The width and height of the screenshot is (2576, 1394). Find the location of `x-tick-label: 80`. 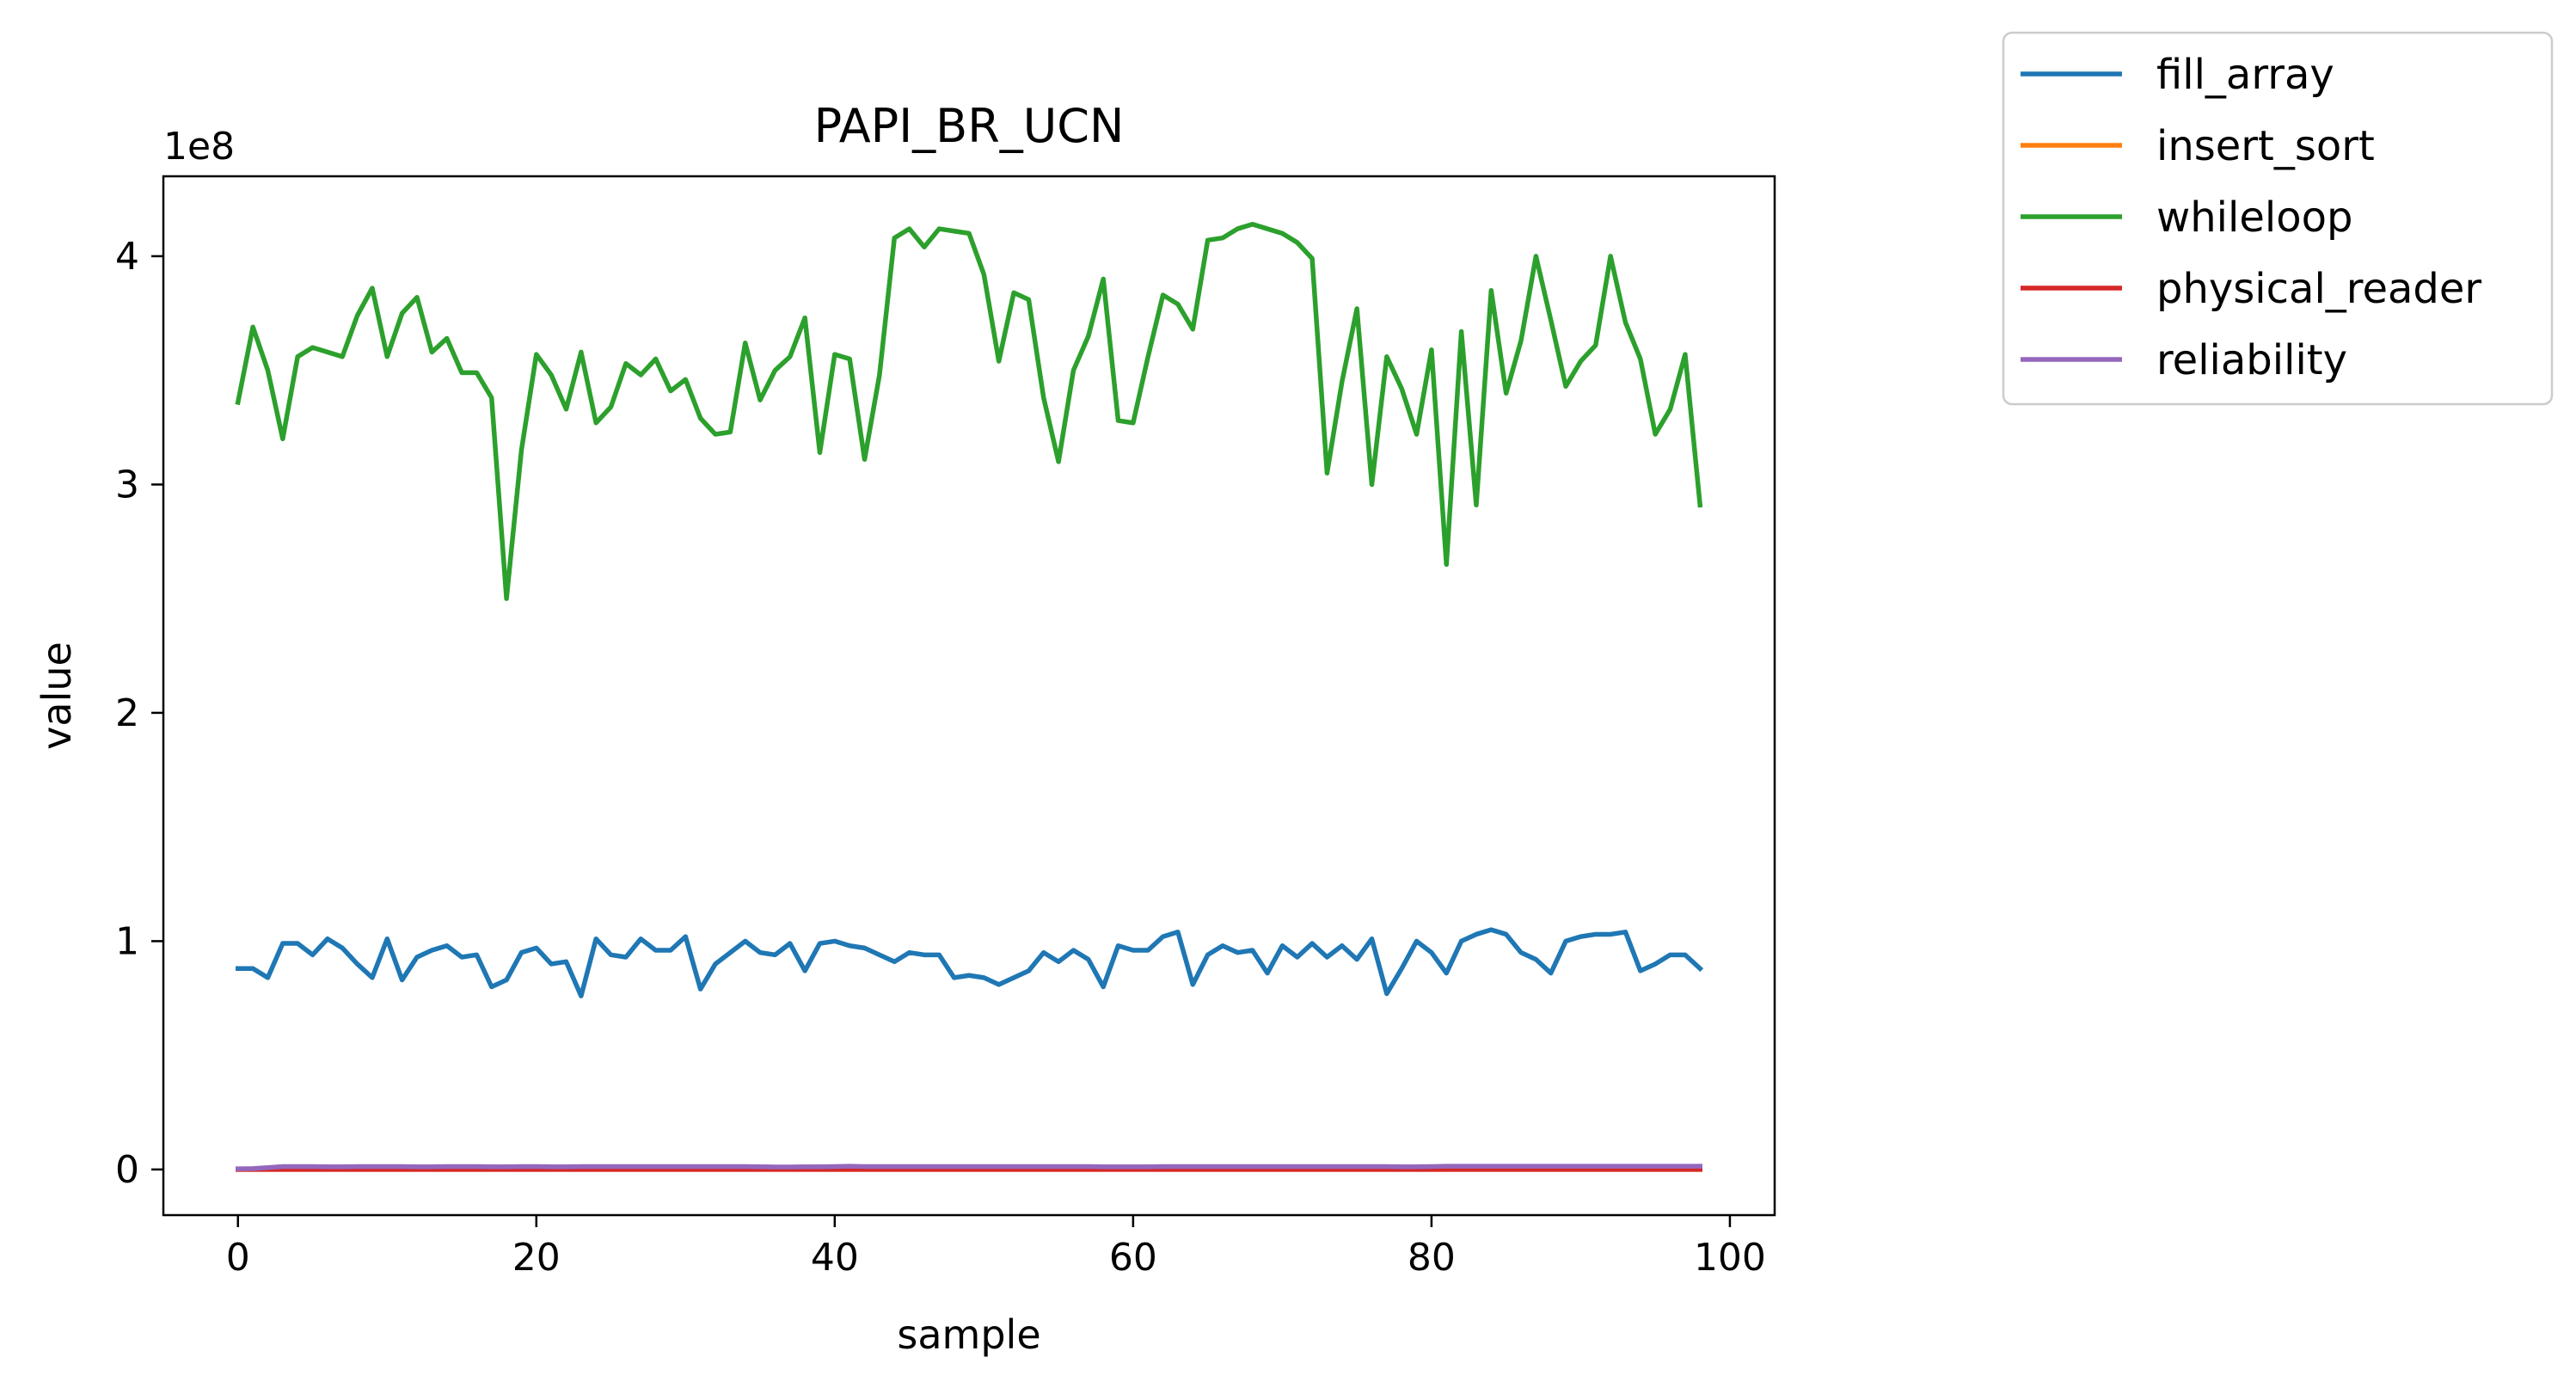

x-tick-label: 80 is located at coordinates (1432, 1258).